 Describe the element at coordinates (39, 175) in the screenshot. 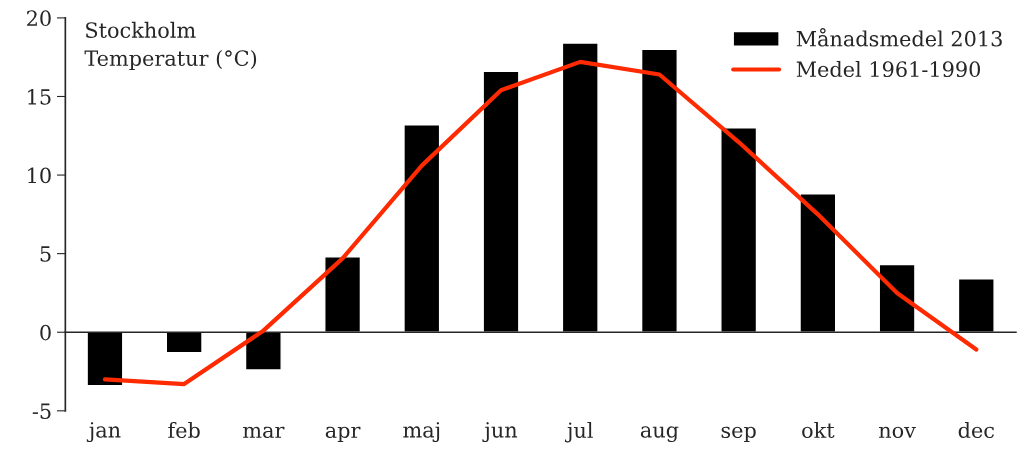

I see `y-tick-label: 10` at that location.